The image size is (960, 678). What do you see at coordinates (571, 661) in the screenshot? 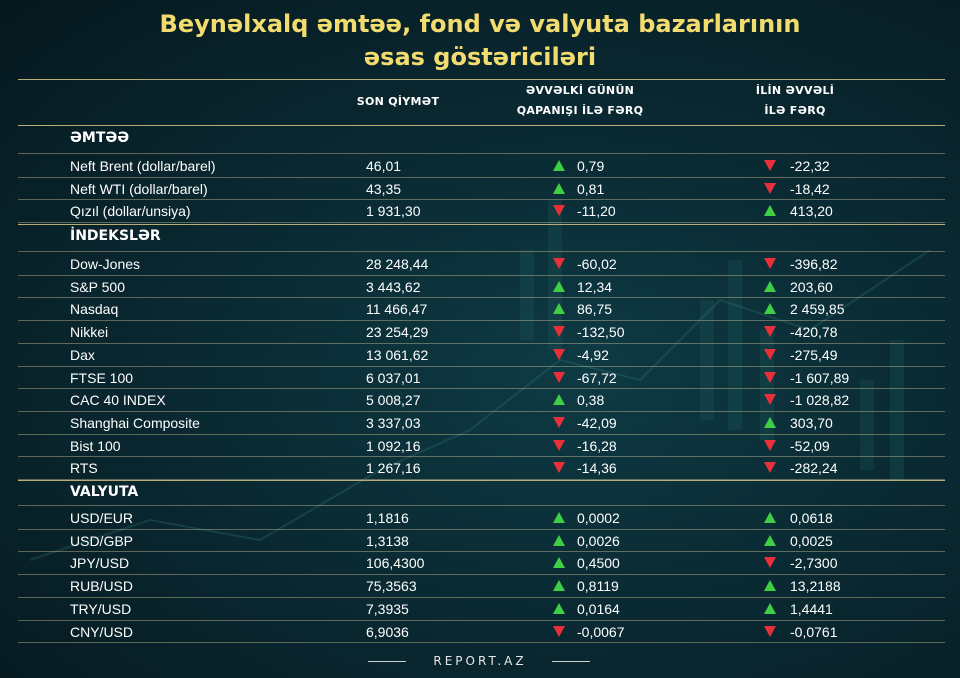
I see `footer-rule-right` at bounding box center [571, 661].